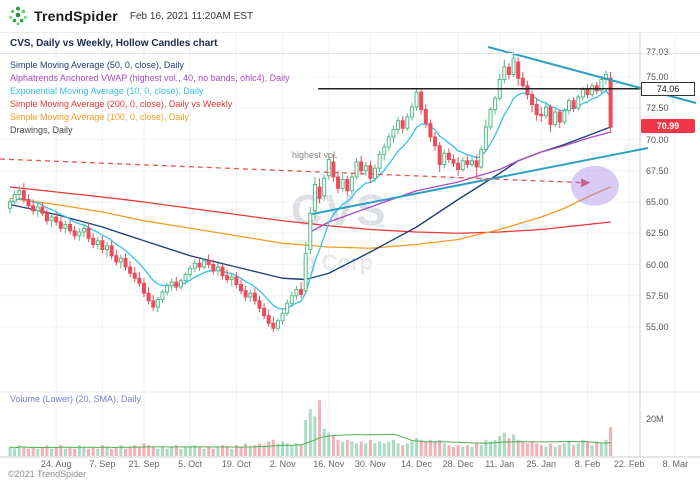  What do you see at coordinates (293, 171) in the screenshot?
I see `dashed-resistance-line` at bounding box center [293, 171].